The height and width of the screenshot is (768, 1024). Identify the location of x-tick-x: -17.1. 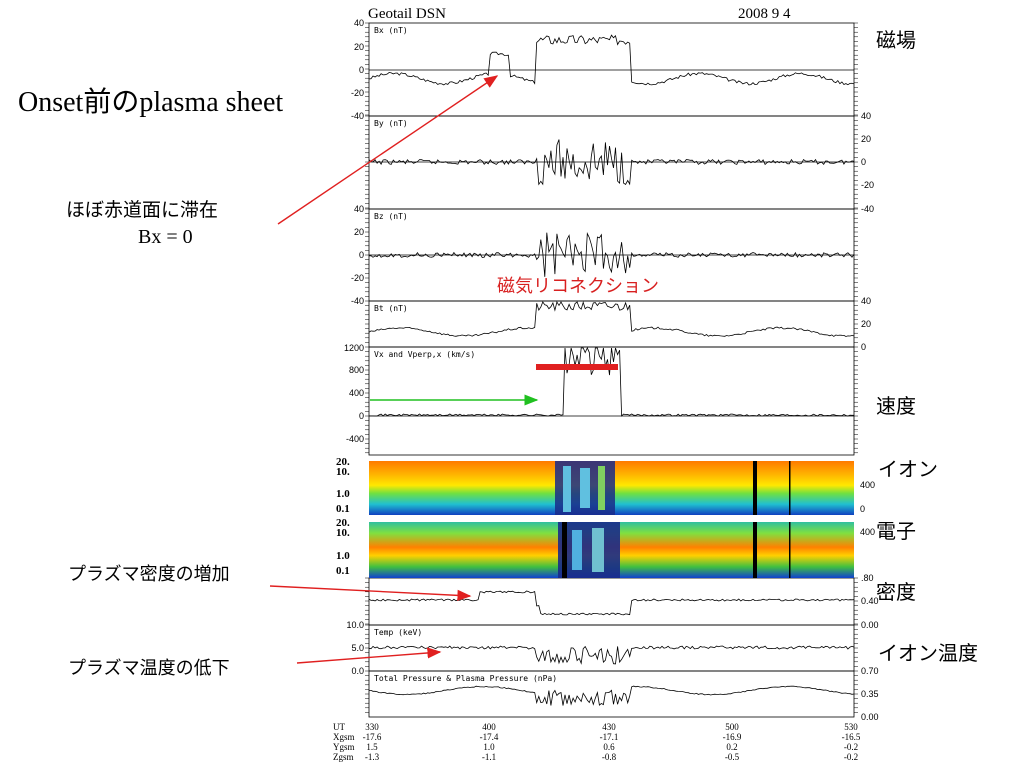
(609, 737).